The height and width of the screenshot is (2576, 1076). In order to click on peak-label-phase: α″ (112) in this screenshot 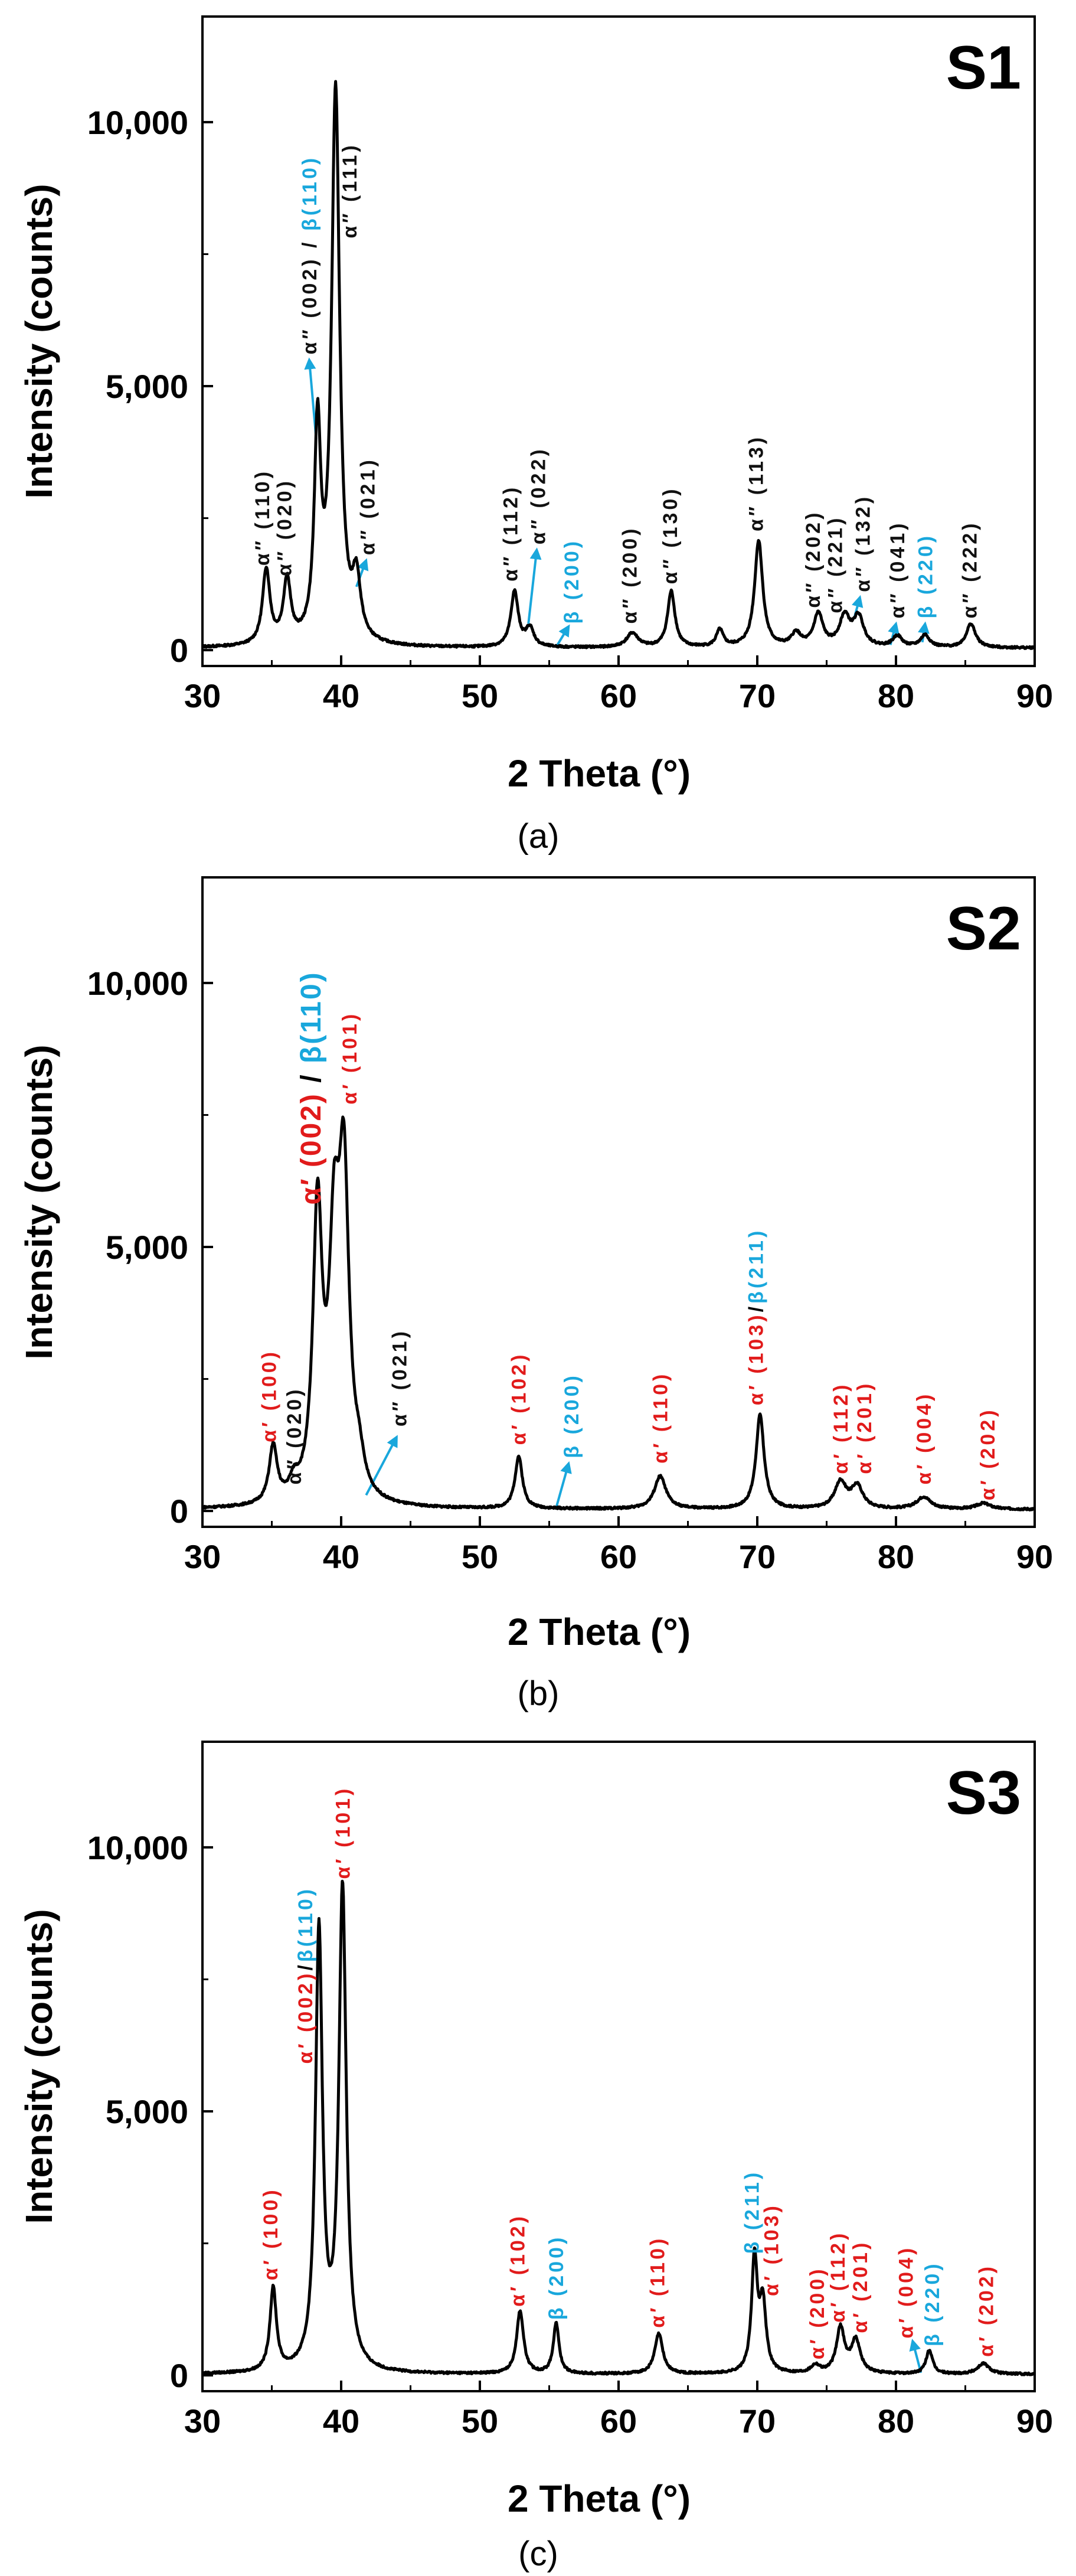, I will do `click(511, 533)`.